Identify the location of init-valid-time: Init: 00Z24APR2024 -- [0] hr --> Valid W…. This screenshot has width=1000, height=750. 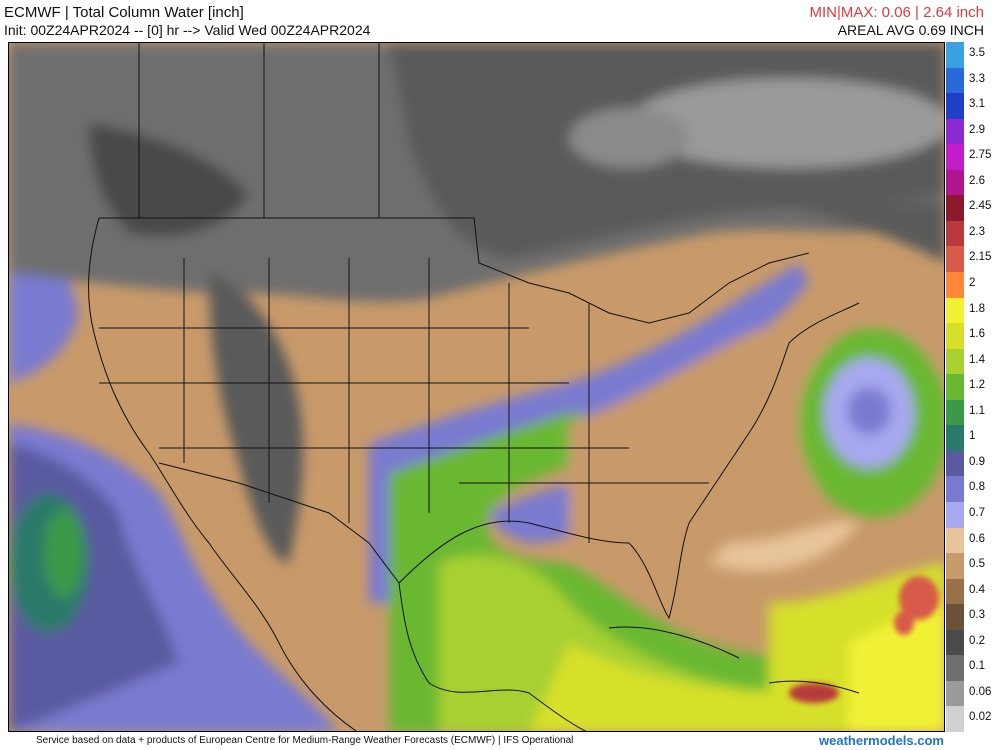
(187, 30).